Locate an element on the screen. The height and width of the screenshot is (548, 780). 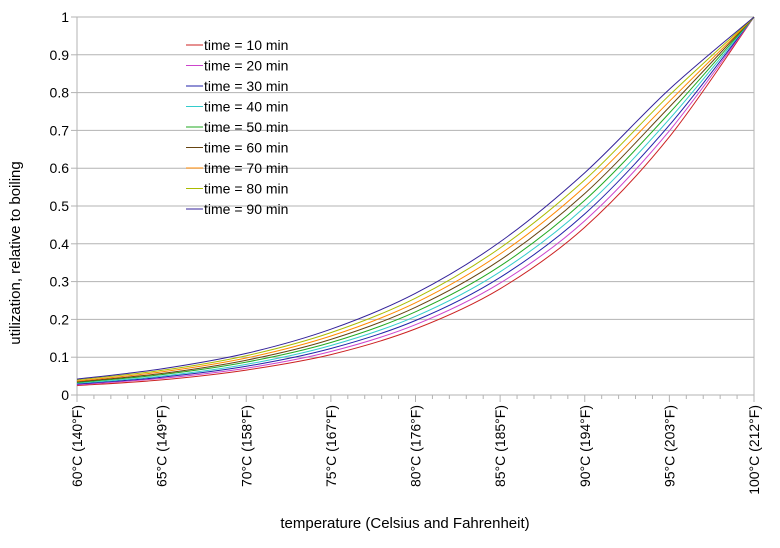
y-tick-label: 0.5 is located at coordinates (60, 206).